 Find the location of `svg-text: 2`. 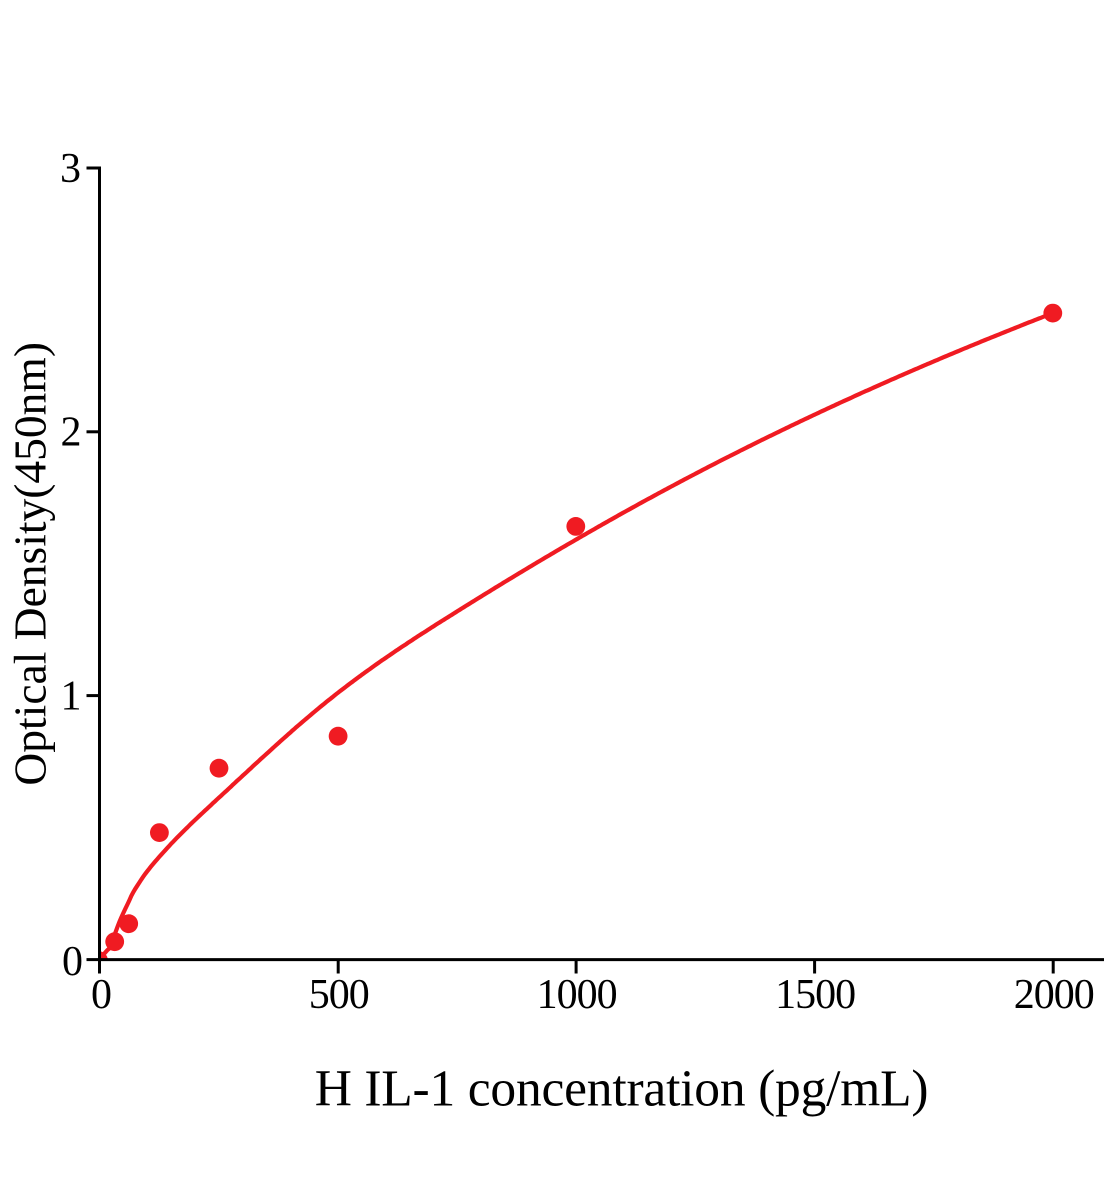

svg-text: 2 is located at coordinates (71, 433).